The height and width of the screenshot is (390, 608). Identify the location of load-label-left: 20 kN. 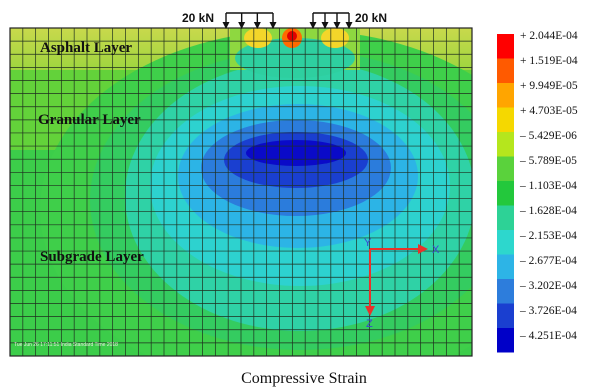
(198, 18).